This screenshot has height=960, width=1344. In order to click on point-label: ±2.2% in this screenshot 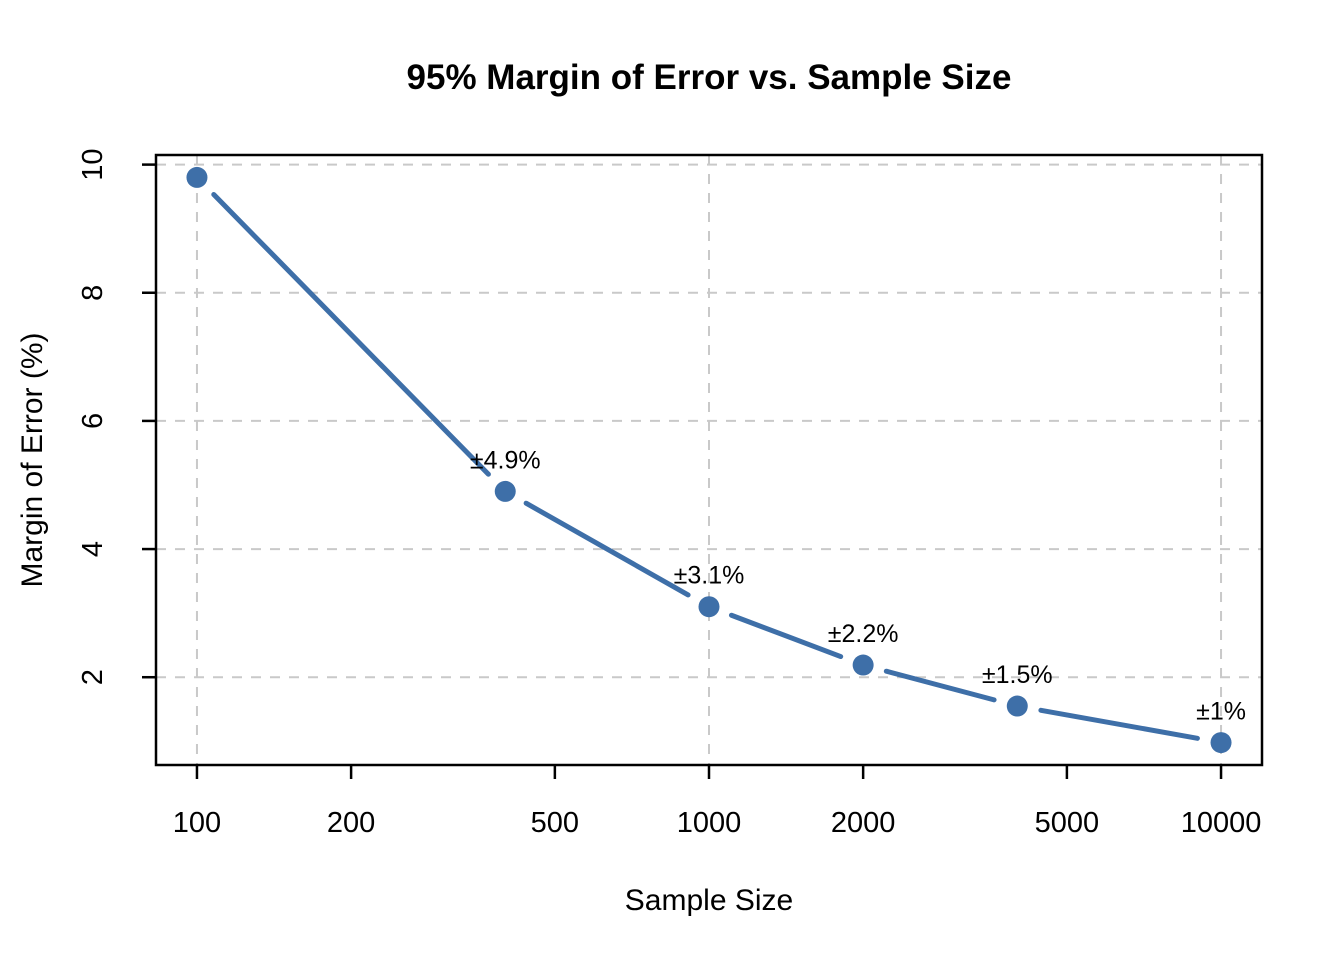, I will do `click(863, 634)`.